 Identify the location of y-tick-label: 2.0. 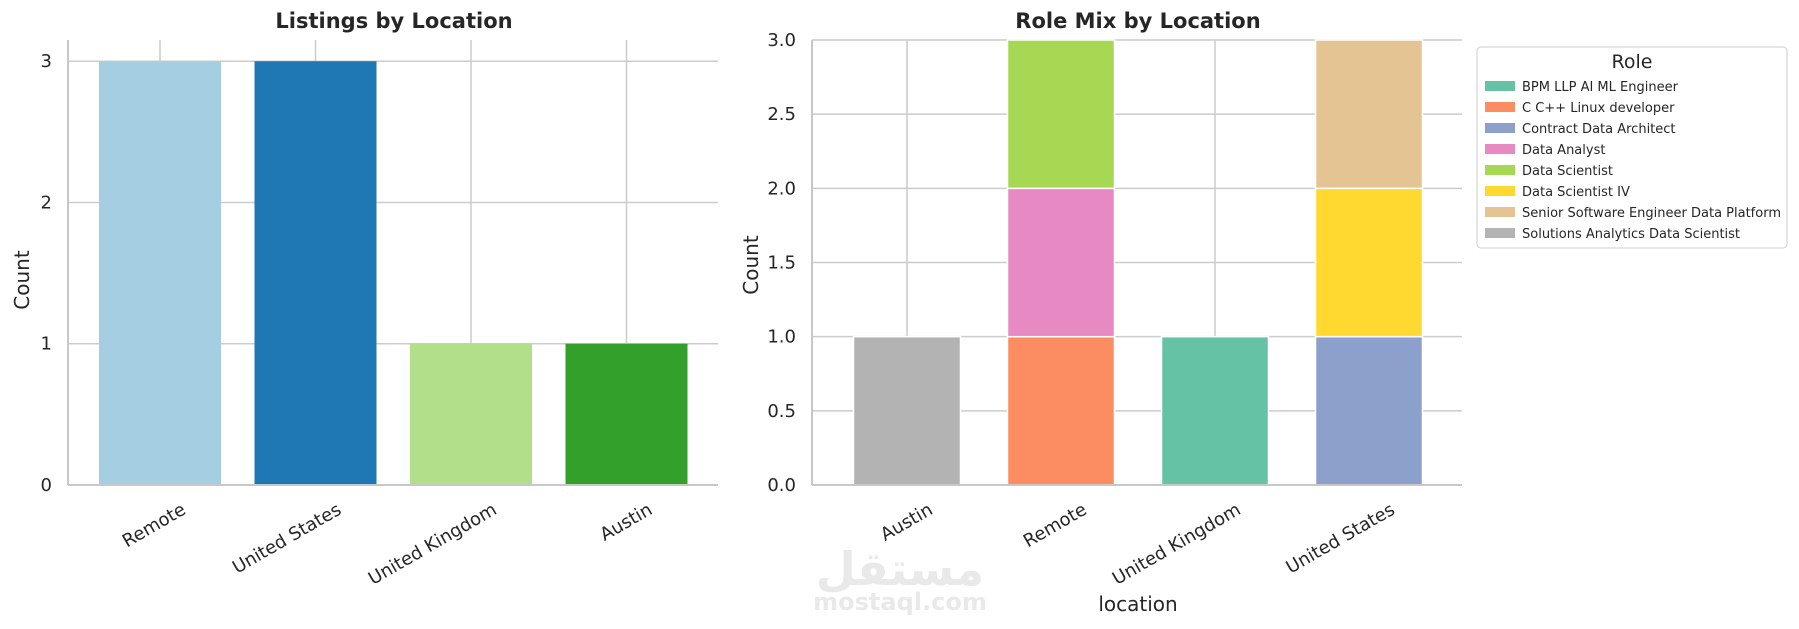
(781, 188).